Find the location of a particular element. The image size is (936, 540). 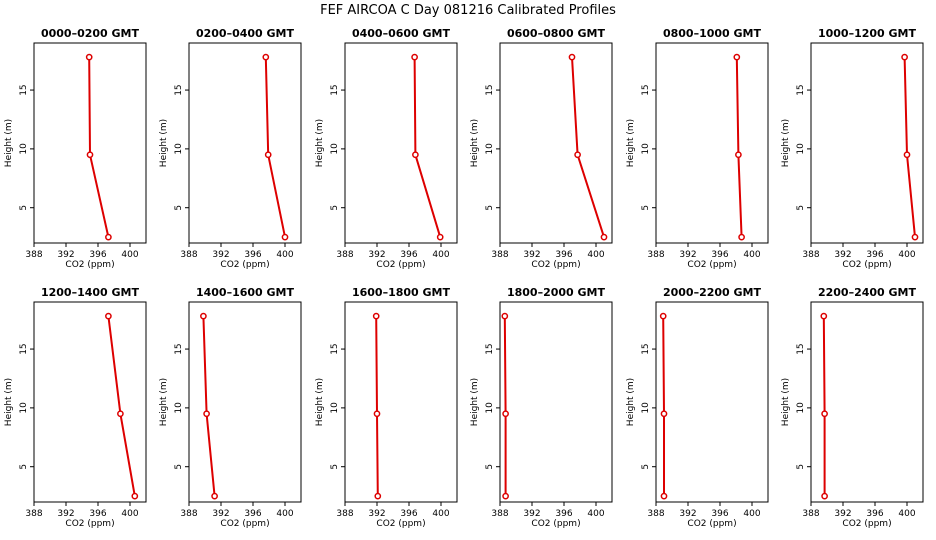

panel-title: 1600–1800 GMT is located at coordinates (401, 292).